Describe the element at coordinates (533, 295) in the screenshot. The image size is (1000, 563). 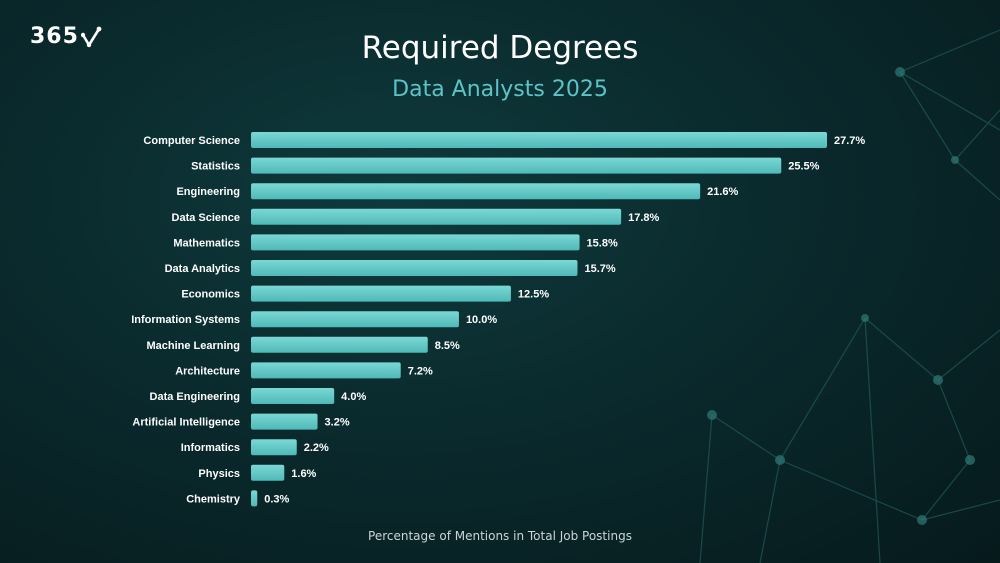
I see `value-label: 12.5%` at that location.